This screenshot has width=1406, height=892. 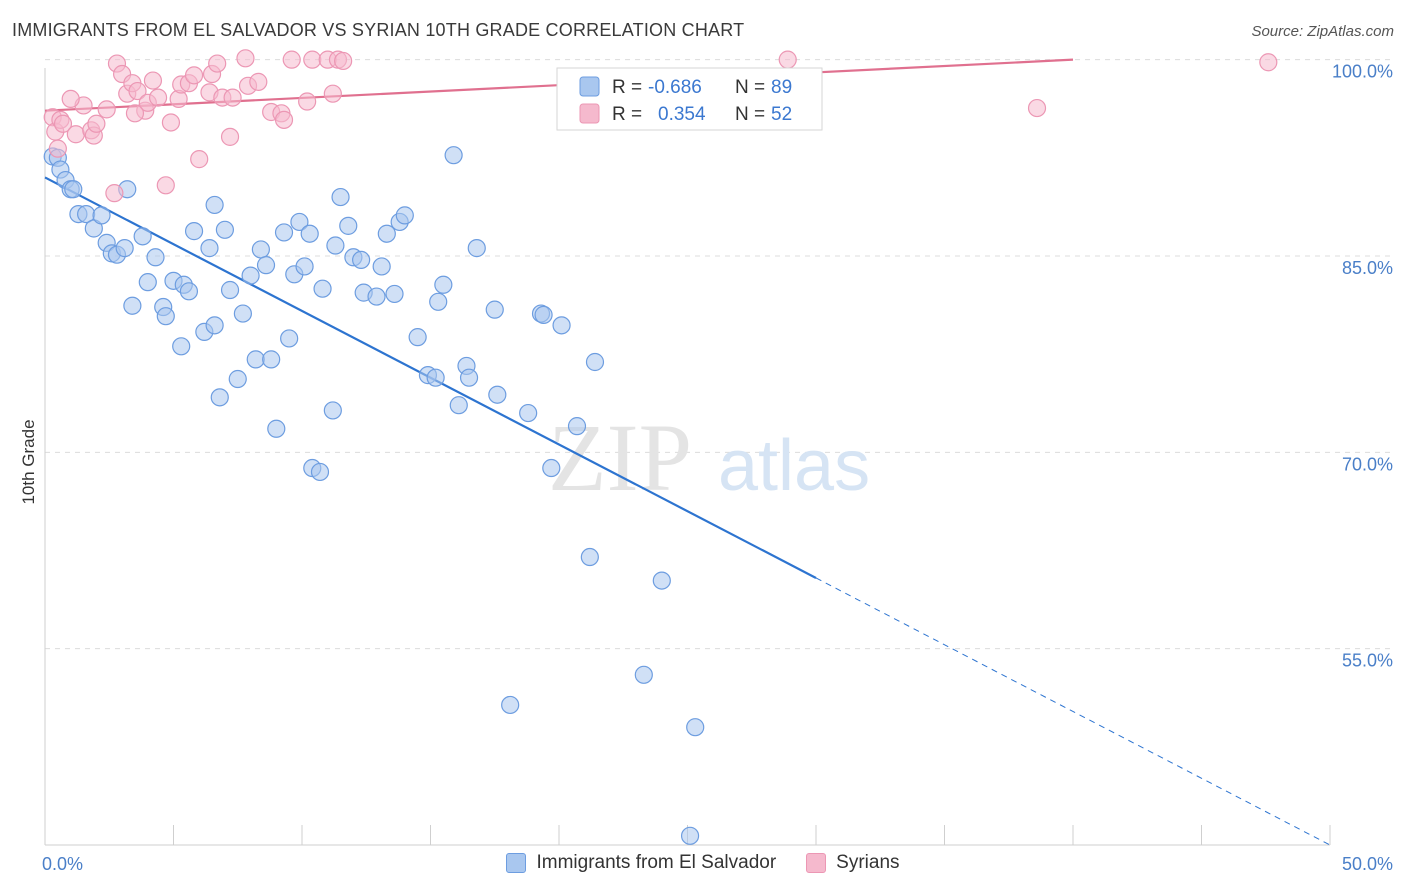 What do you see at coordinates (1367, 864) in the screenshot?
I see `x-tick-label-1: 50.0%` at bounding box center [1367, 864].